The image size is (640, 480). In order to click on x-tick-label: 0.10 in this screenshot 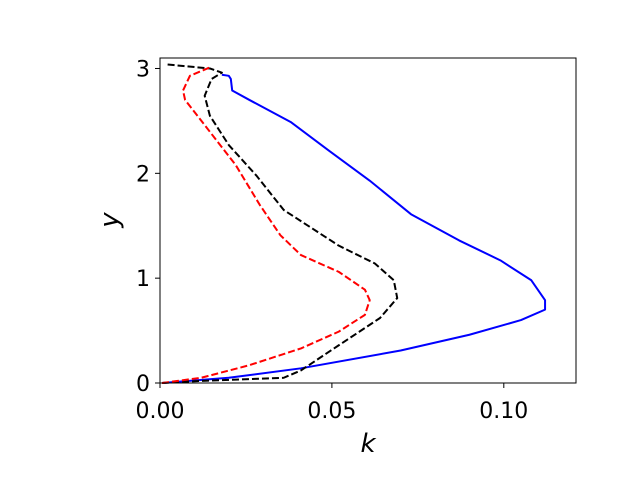, I will do `click(503, 411)`.